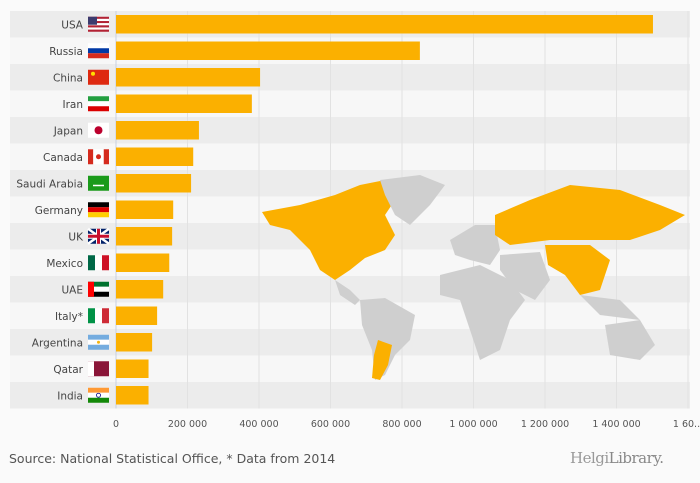  Describe the element at coordinates (589, 458) in the screenshot. I see `logo-text-a: Helgi` at that location.